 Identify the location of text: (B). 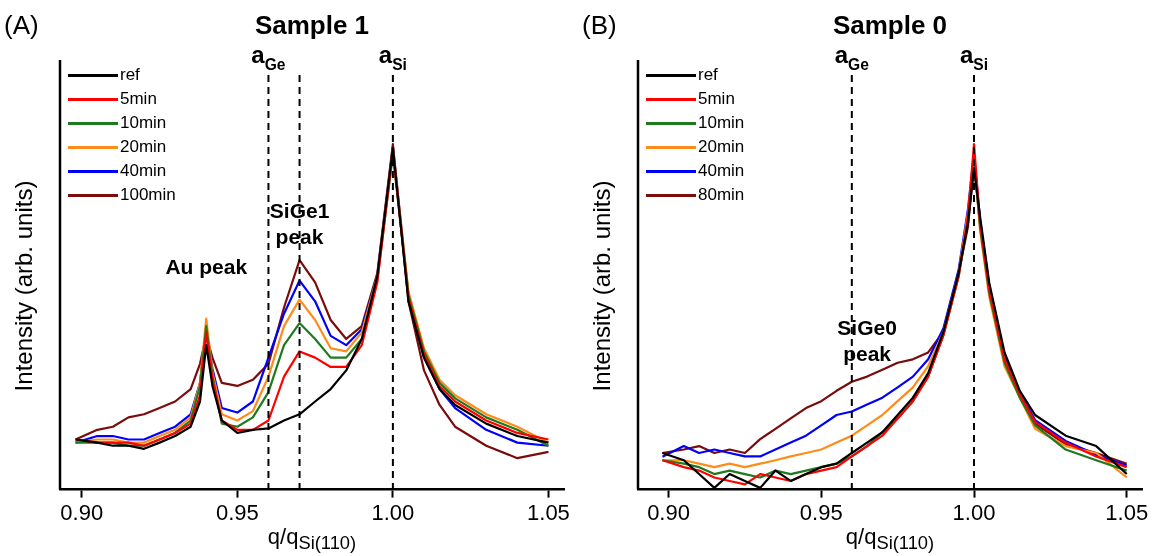
(599, 25).